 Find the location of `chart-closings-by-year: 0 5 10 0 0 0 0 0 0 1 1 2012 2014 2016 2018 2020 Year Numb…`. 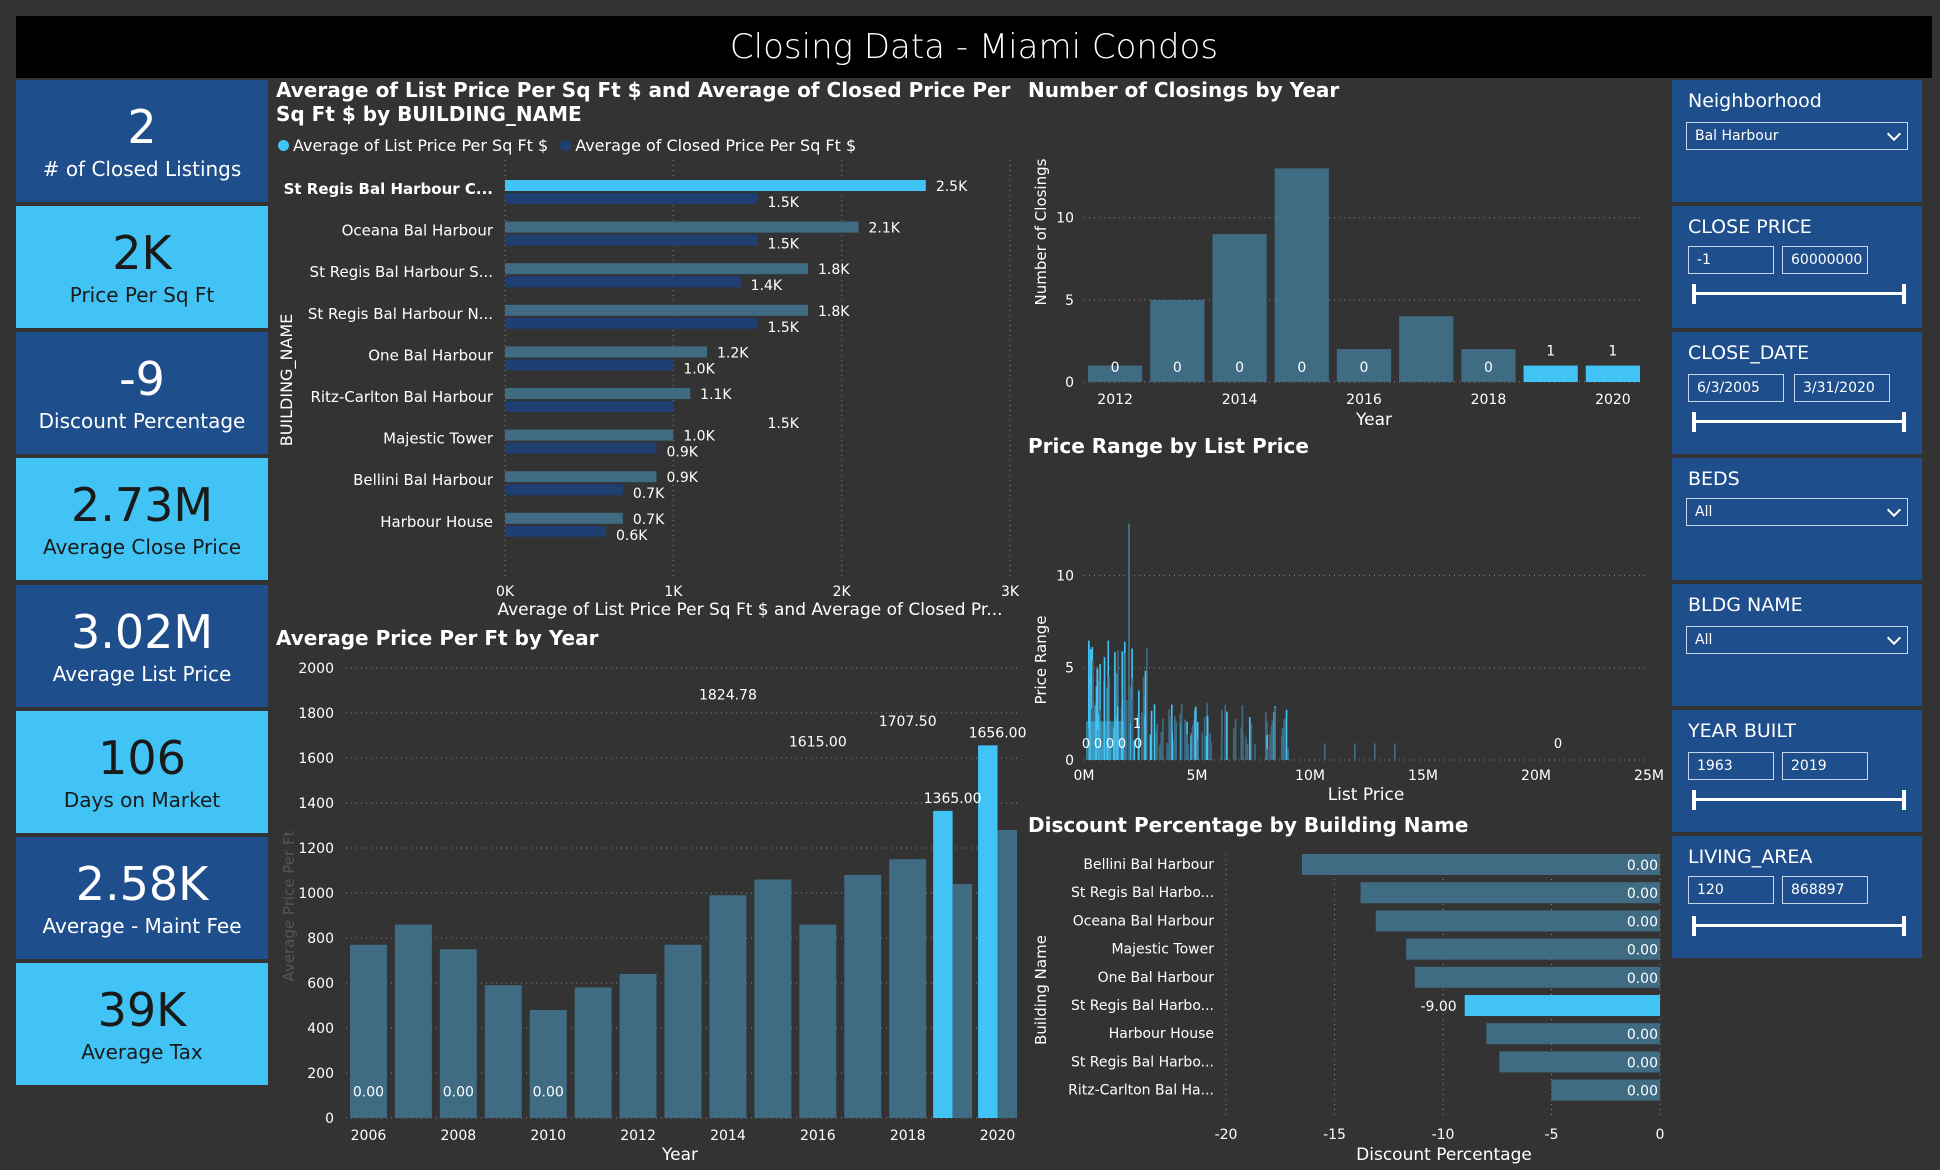

chart-closings-by-year: 0 5 10 0 0 0 0 0 0 1 1 2012 2014 2016 2018 2020 Year Numb… is located at coordinates (1348, 272).